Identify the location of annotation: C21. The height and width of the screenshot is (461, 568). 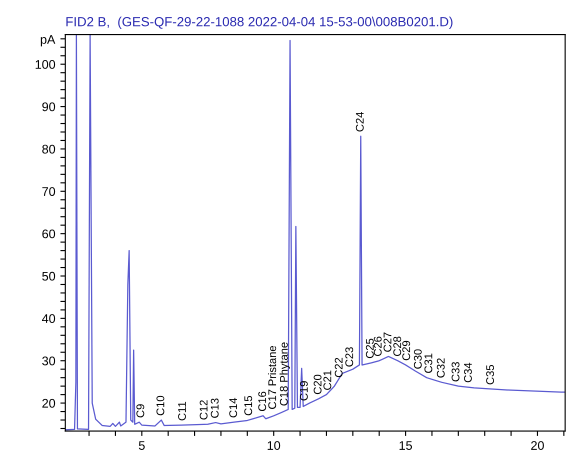
(327, 380).